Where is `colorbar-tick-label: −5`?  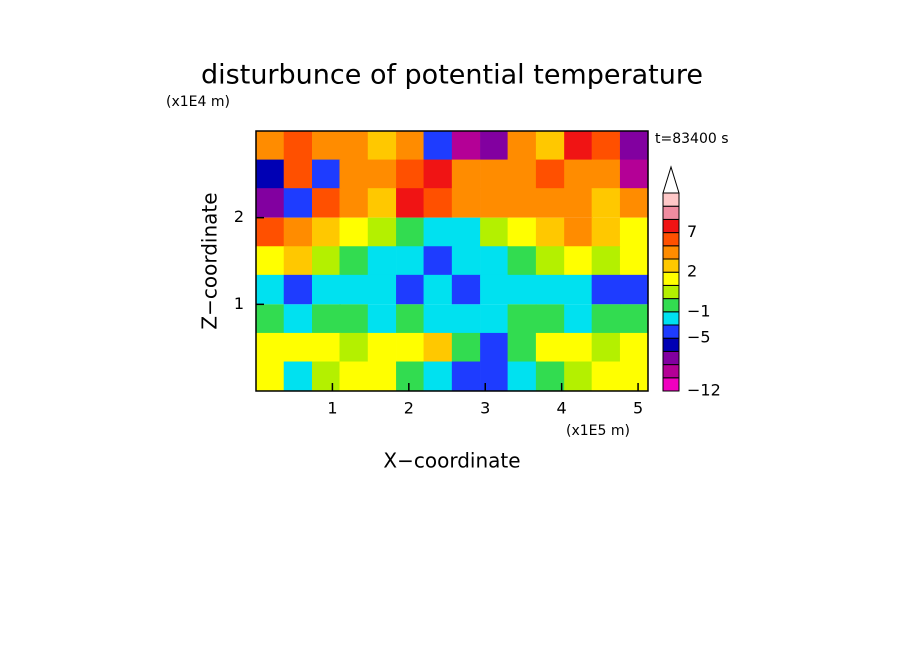 colorbar-tick-label: −5 is located at coordinates (699, 337).